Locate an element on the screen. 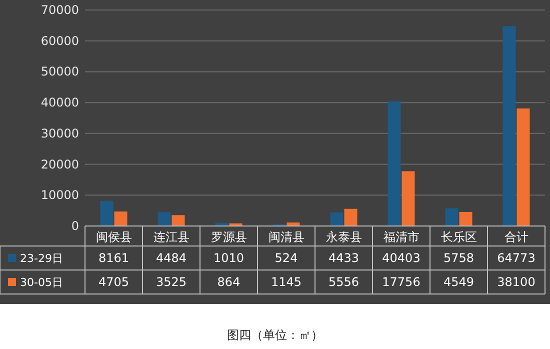 The width and height of the screenshot is (550, 349). x-tick-label: 福清市 is located at coordinates (401, 237).